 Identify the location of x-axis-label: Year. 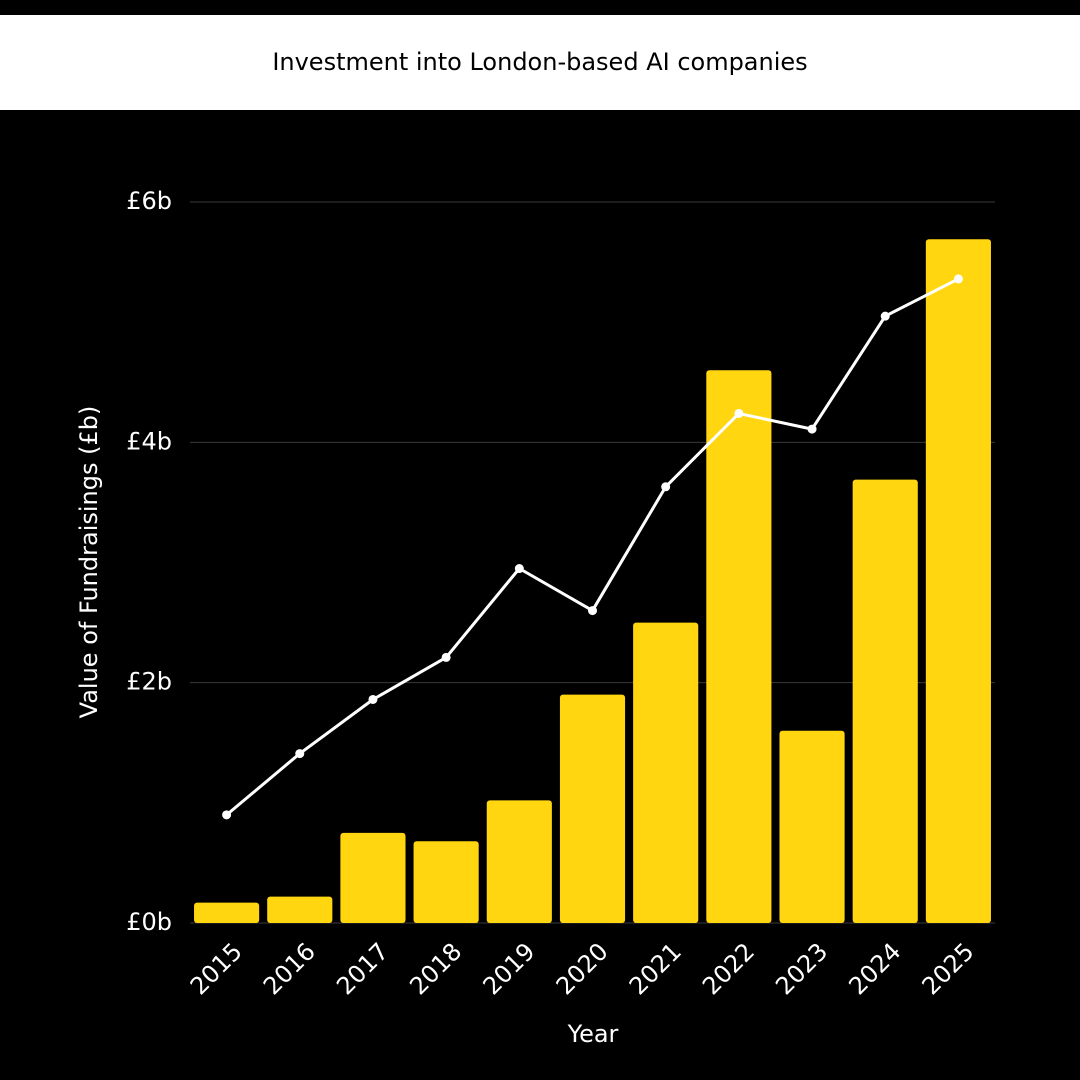
(593, 1034).